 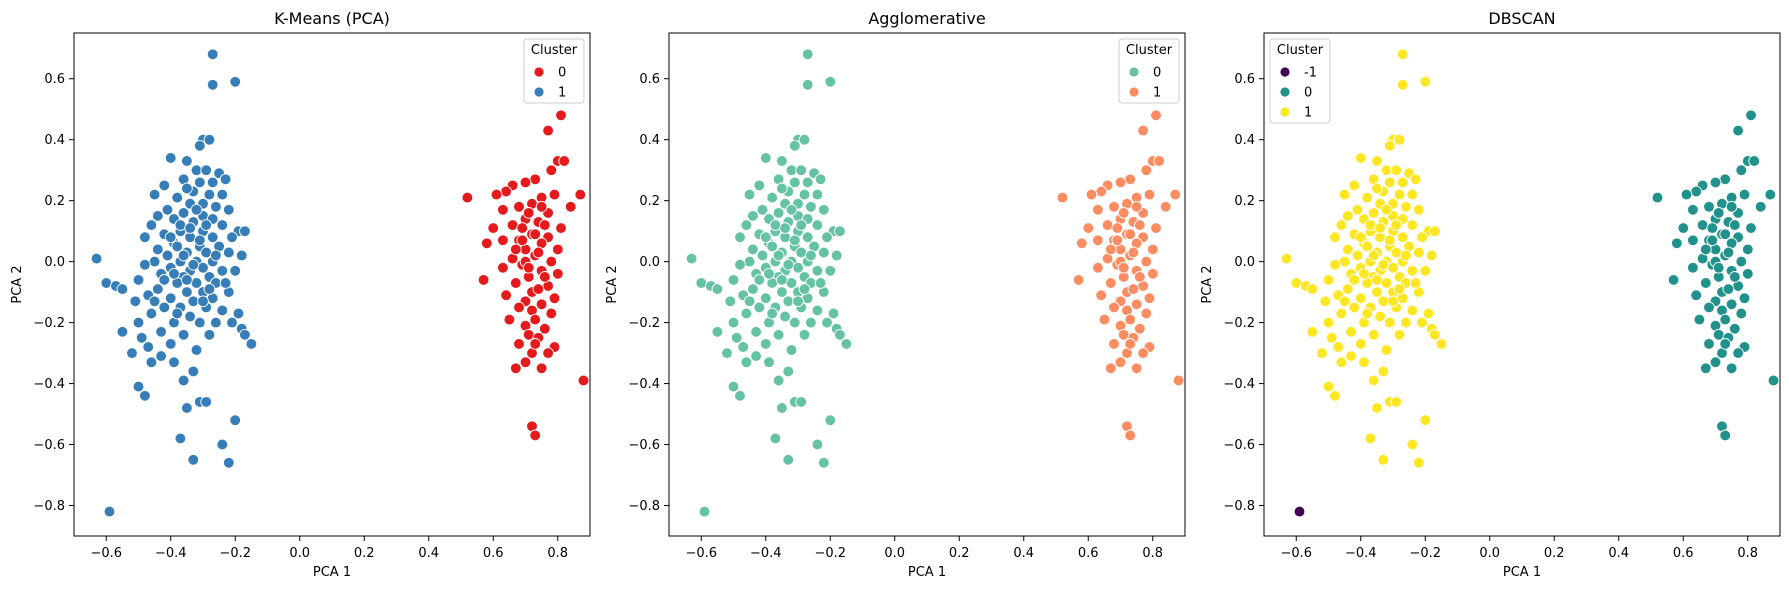 I want to click on x-tick-label: 0.2, so click(x=959, y=553).